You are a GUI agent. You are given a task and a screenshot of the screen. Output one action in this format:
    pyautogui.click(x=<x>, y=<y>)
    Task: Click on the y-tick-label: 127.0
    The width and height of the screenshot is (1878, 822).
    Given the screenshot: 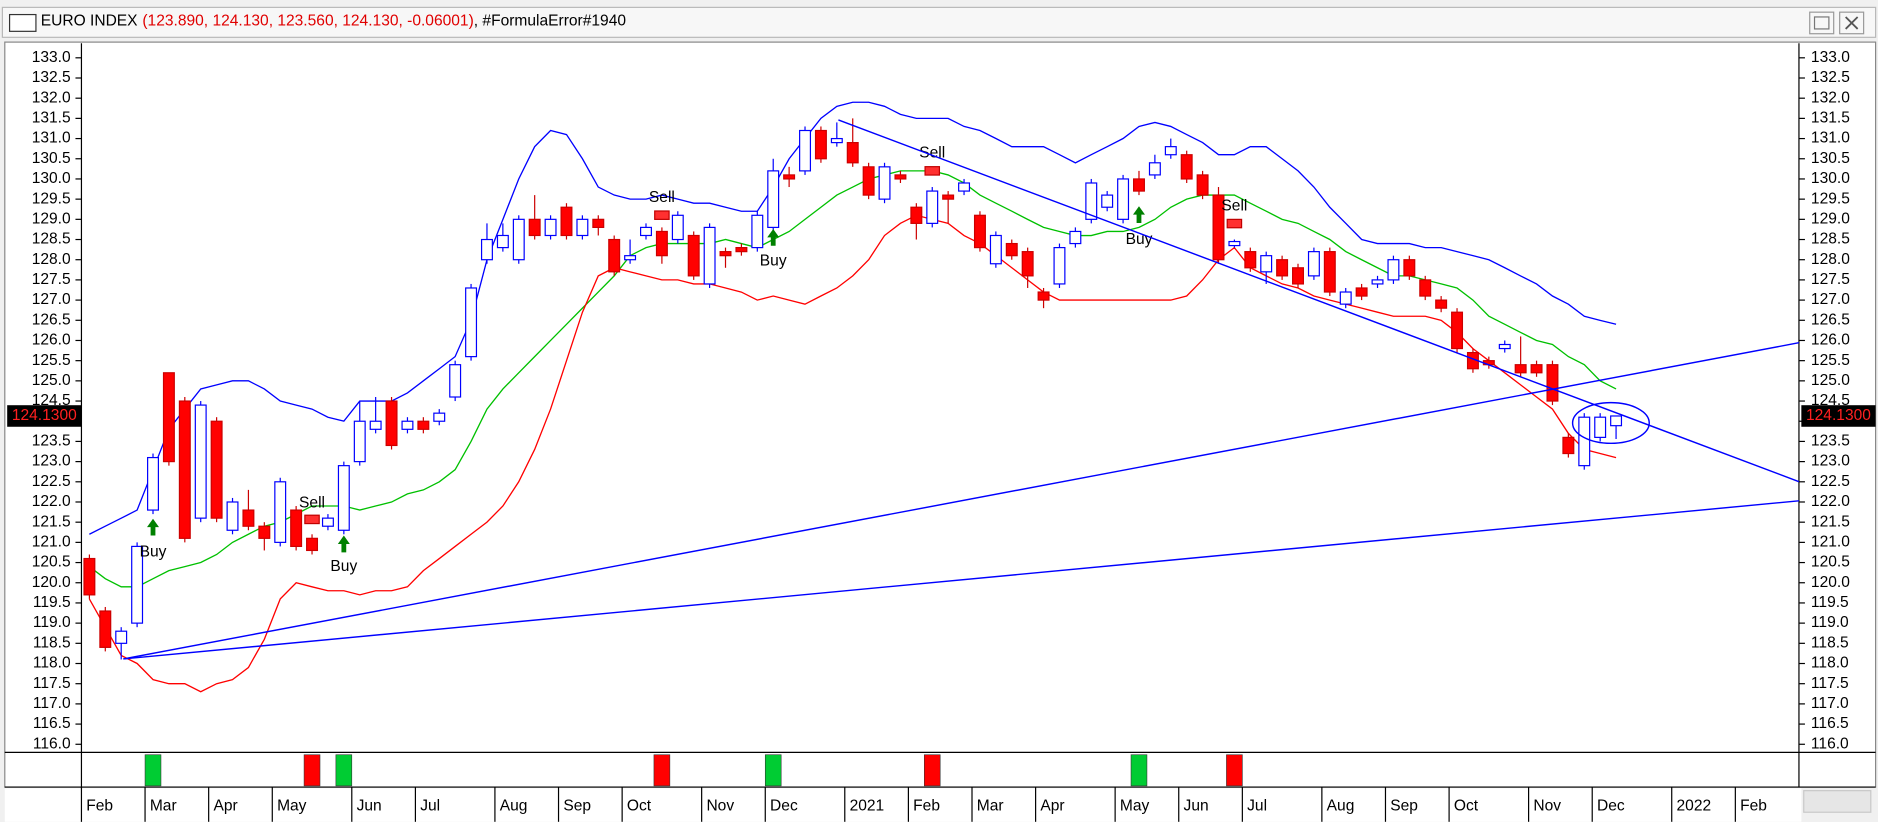 What is the action you would take?
    pyautogui.click(x=51, y=299)
    